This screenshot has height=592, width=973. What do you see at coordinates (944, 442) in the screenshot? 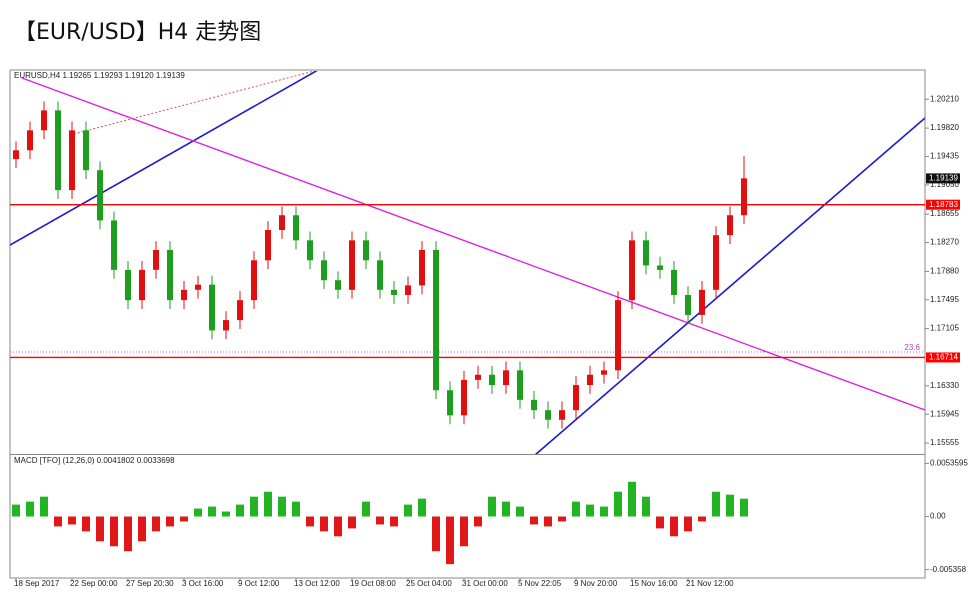
I see `y-tick-label: 1.15555` at bounding box center [944, 442].